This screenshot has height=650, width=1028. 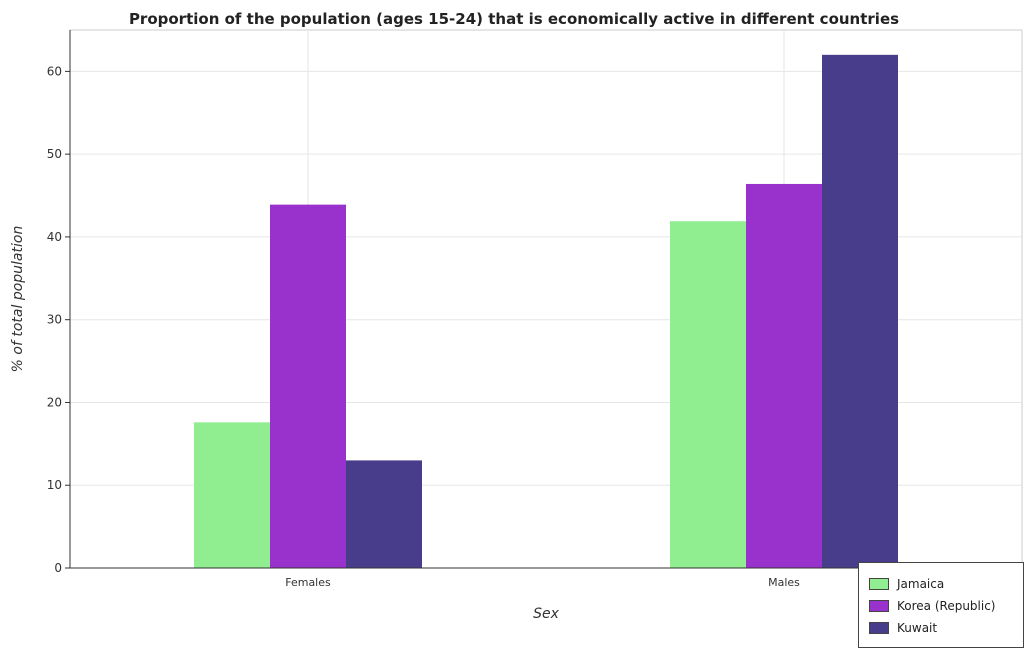 I want to click on legend-swatch-jamaica, so click(x=879, y=584).